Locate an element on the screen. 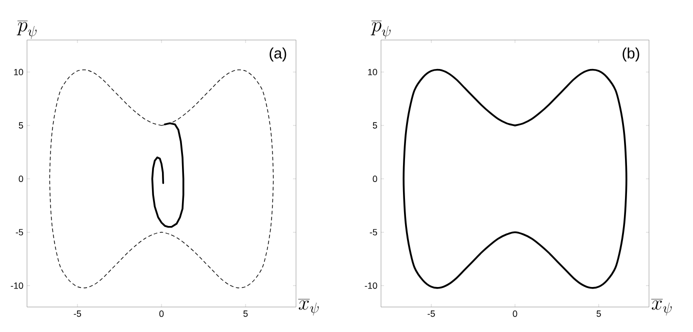 Image resolution: width=693 pixels, height=332 pixels. line-series is located at coordinates (167, 175).